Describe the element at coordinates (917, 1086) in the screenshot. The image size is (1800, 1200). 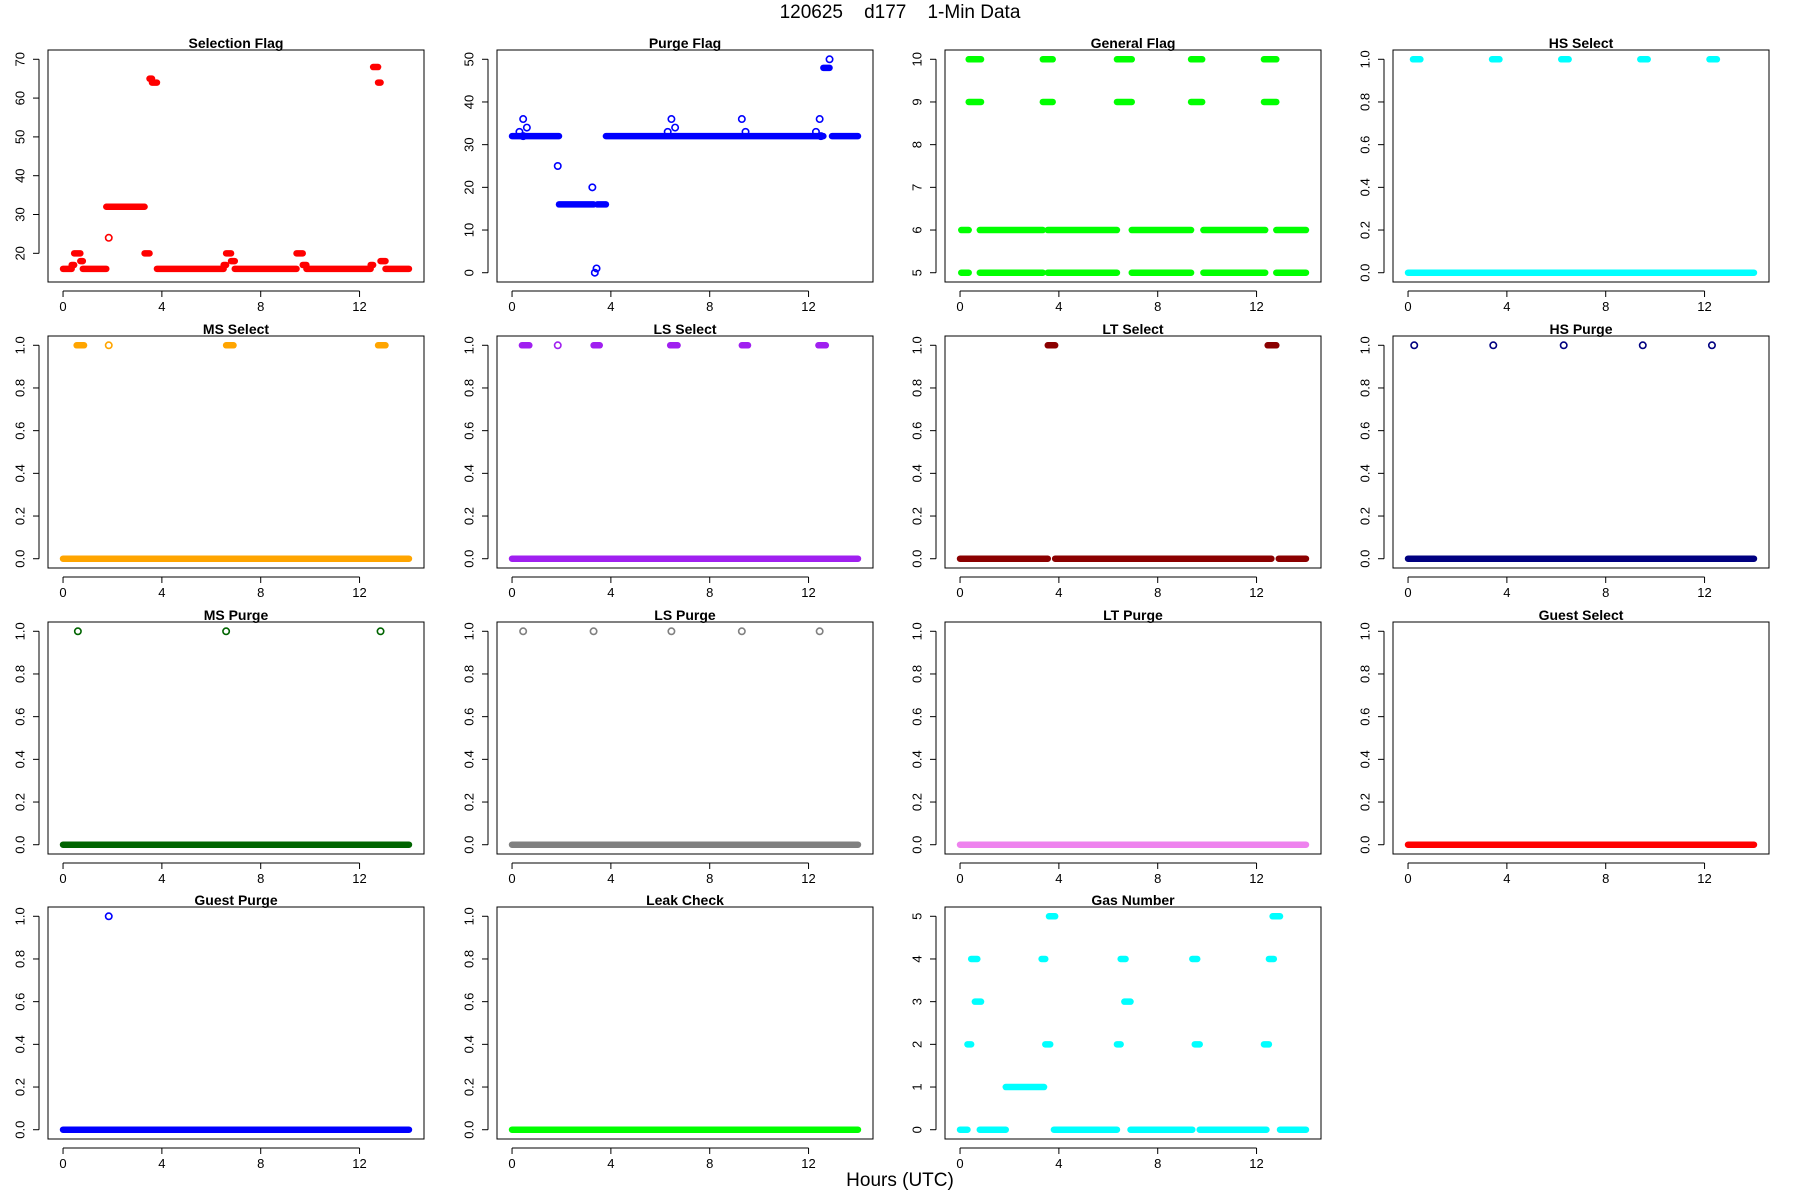
I see `y-tick-label: 1` at that location.